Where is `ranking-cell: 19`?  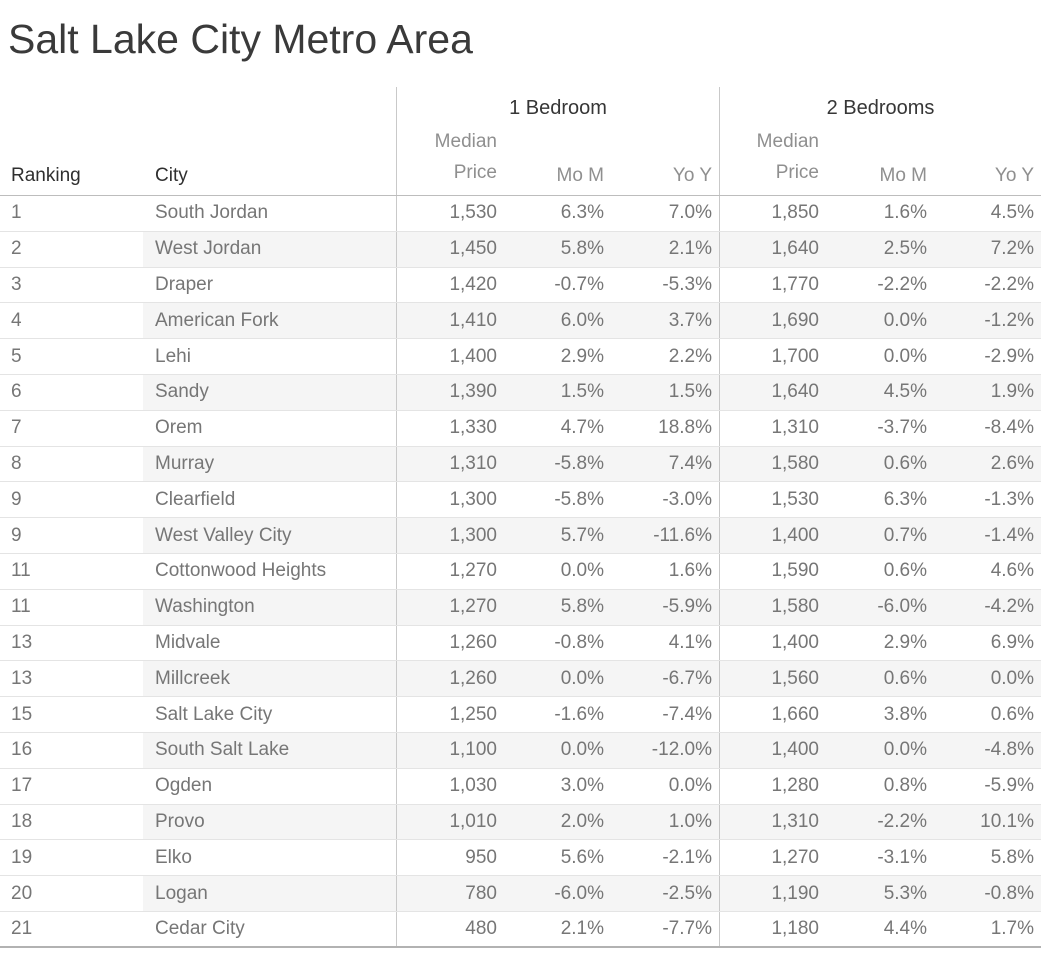
ranking-cell: 19 is located at coordinates (22, 857).